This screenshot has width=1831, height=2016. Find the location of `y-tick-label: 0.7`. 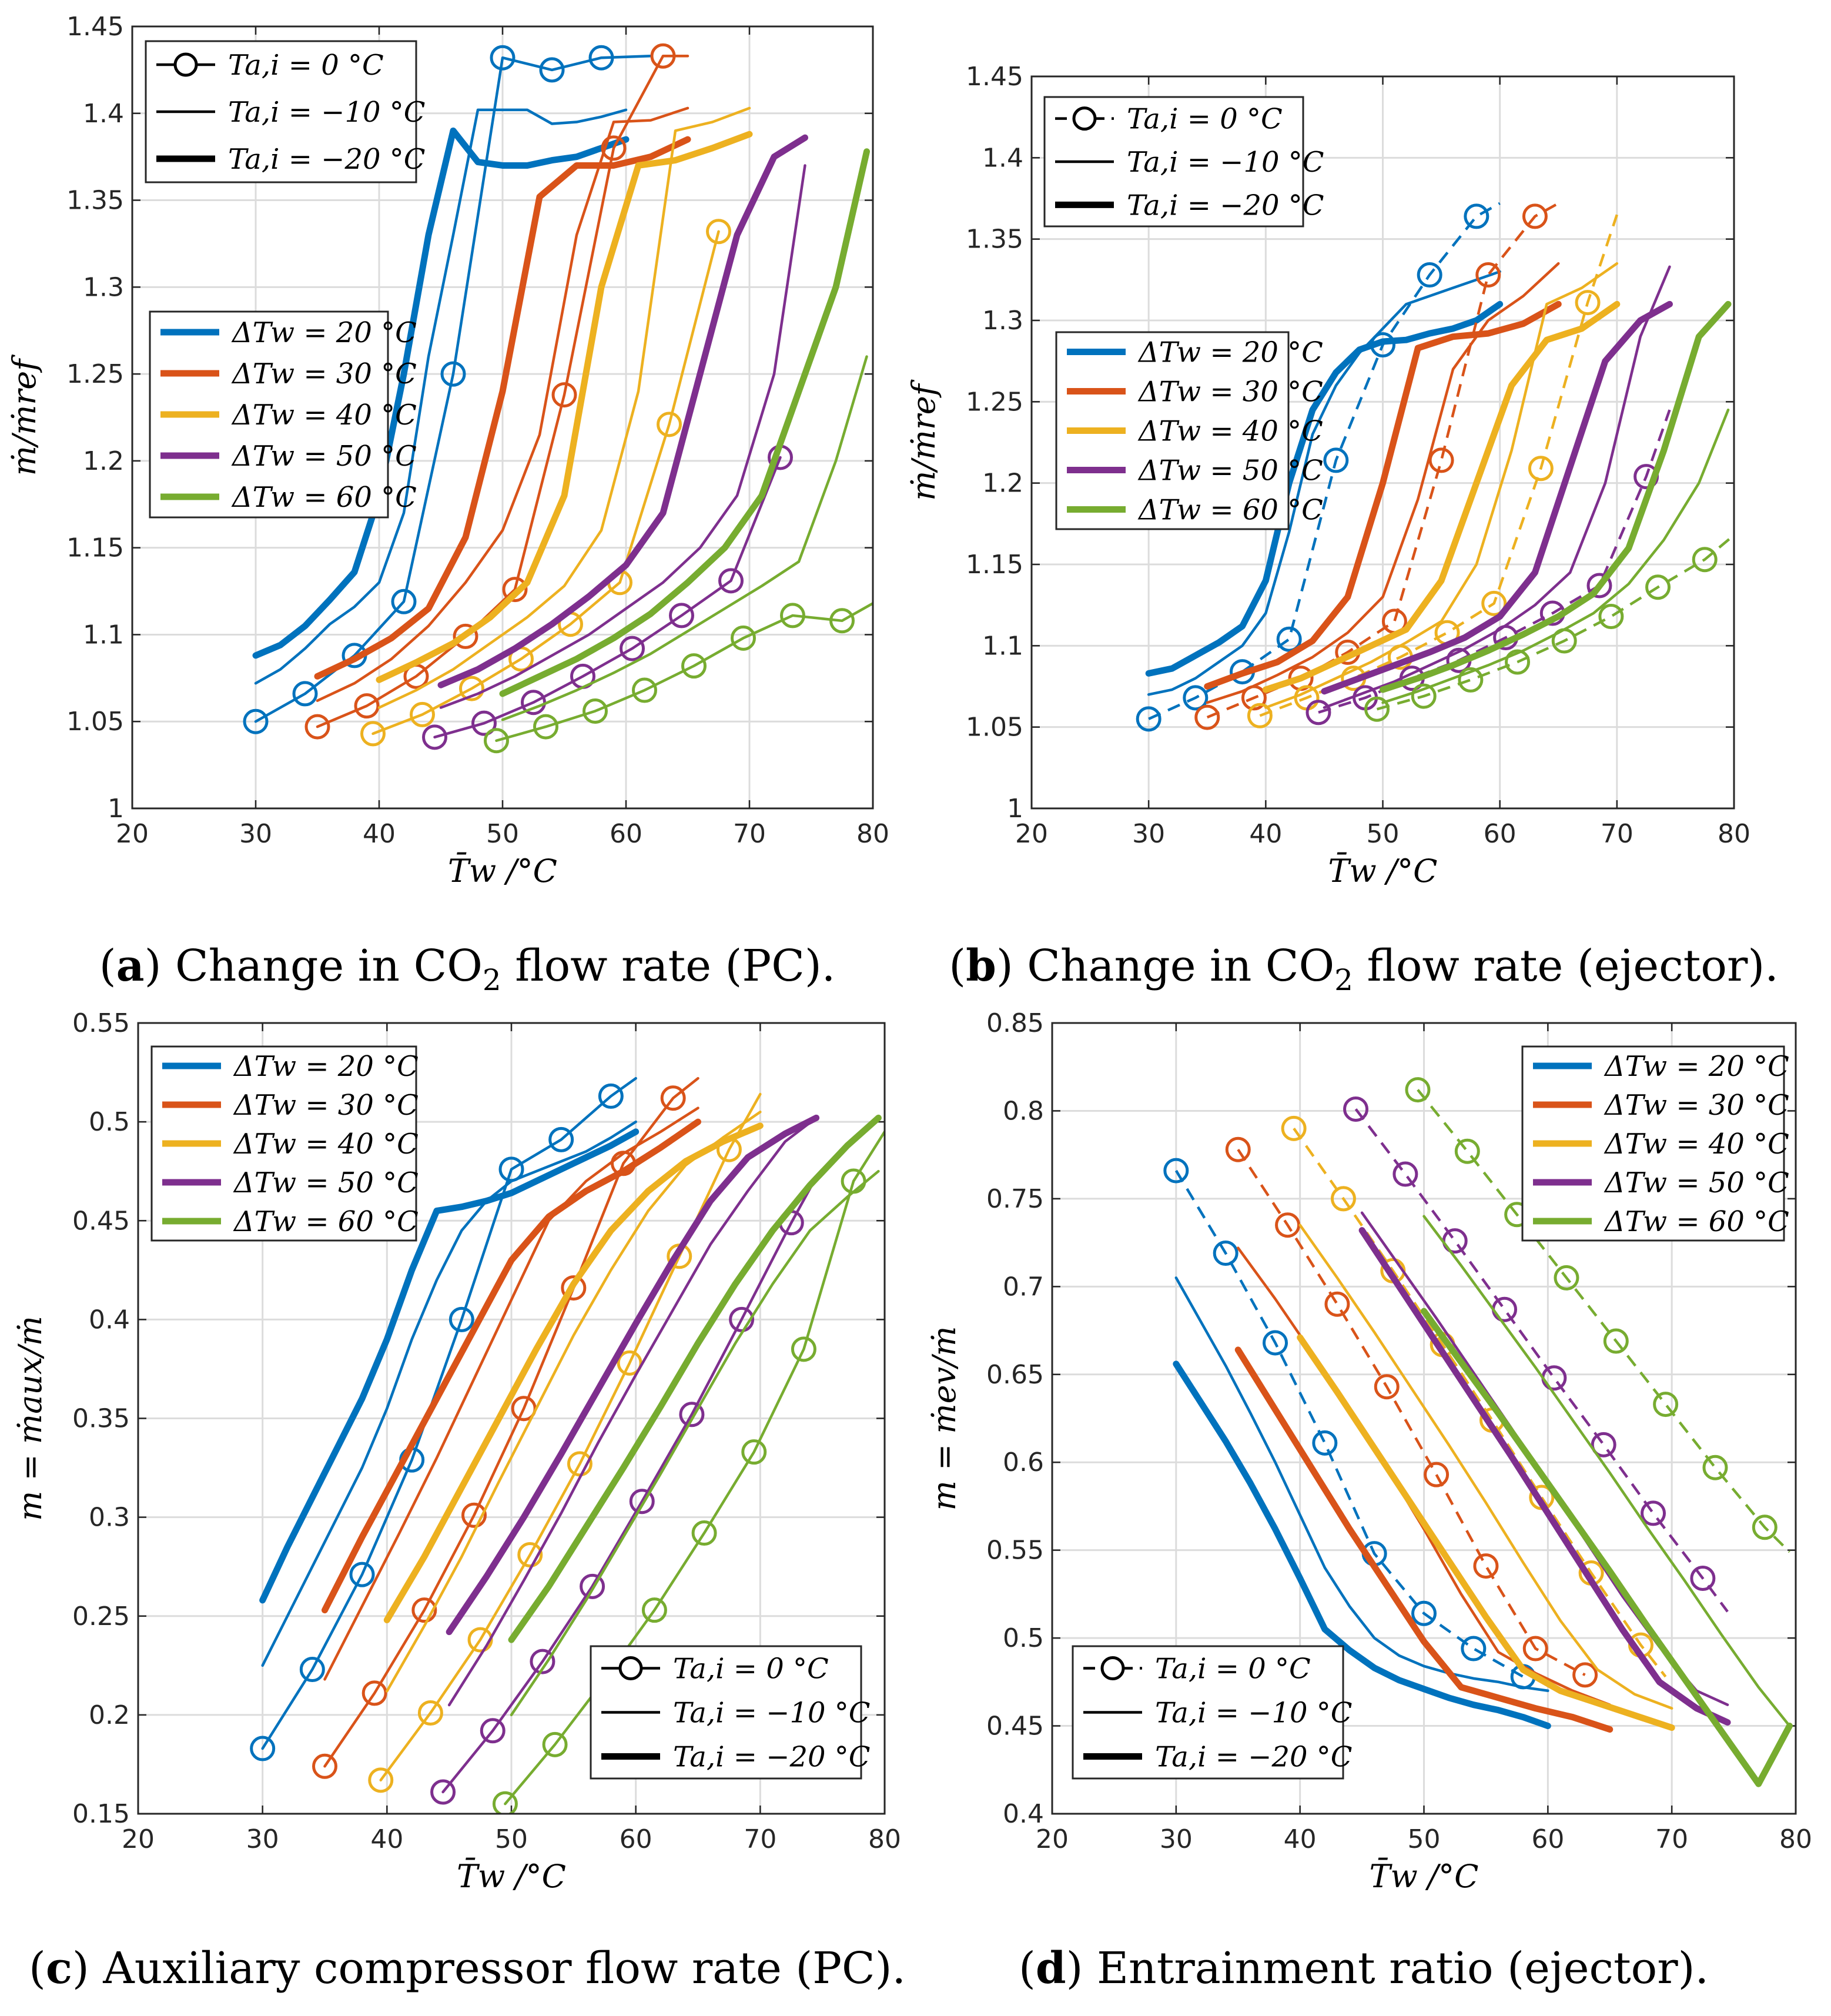

y-tick-label: 0.7 is located at coordinates (1023, 1287).